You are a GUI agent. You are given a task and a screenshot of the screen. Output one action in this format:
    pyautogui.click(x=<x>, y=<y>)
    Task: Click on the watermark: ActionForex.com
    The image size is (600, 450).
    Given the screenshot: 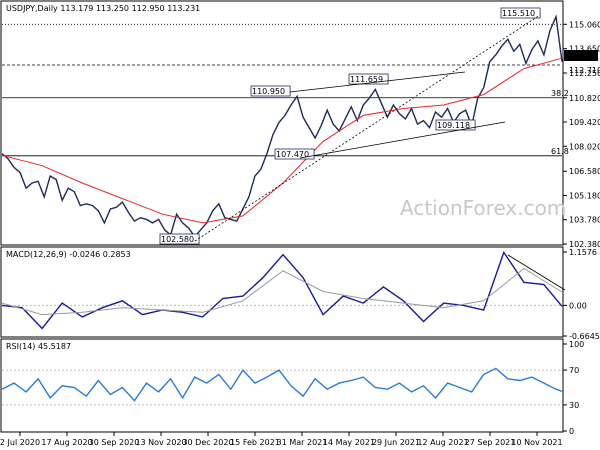 What is the action you would take?
    pyautogui.click(x=483, y=208)
    